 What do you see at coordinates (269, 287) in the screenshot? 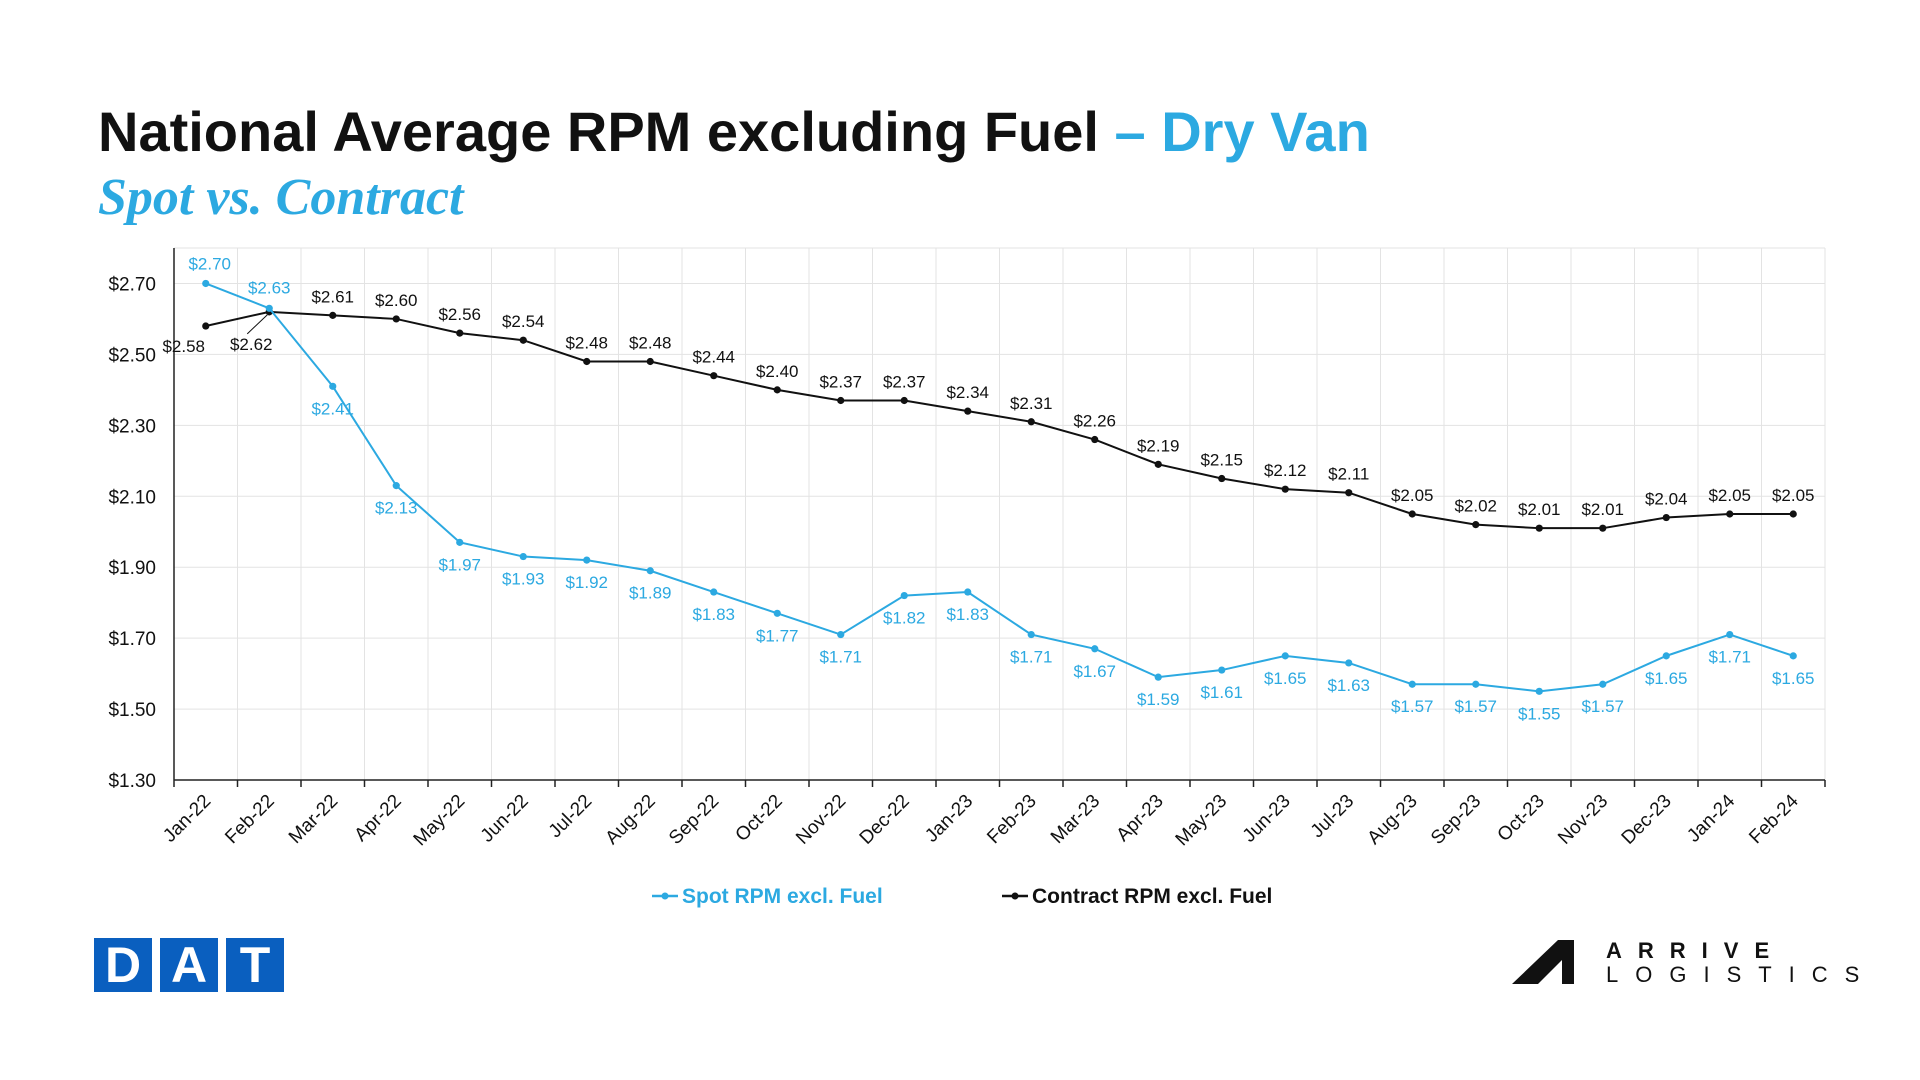
I see `spot-data-label: $2.63` at bounding box center [269, 287].